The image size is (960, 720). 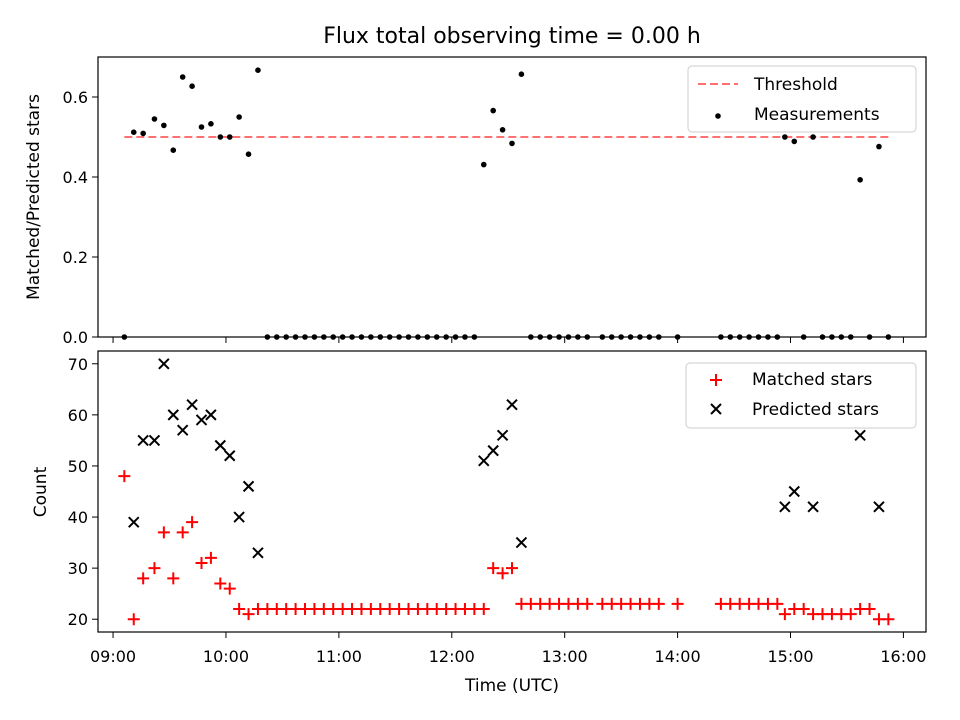 What do you see at coordinates (790, 656) in the screenshot?
I see `x-tick-label: 15:00` at bounding box center [790, 656].